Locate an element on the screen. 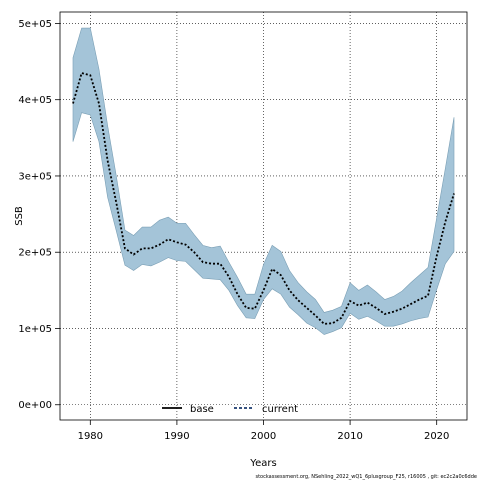 The width and height of the screenshot is (480, 480). legend-label-current: current is located at coordinates (280, 409).